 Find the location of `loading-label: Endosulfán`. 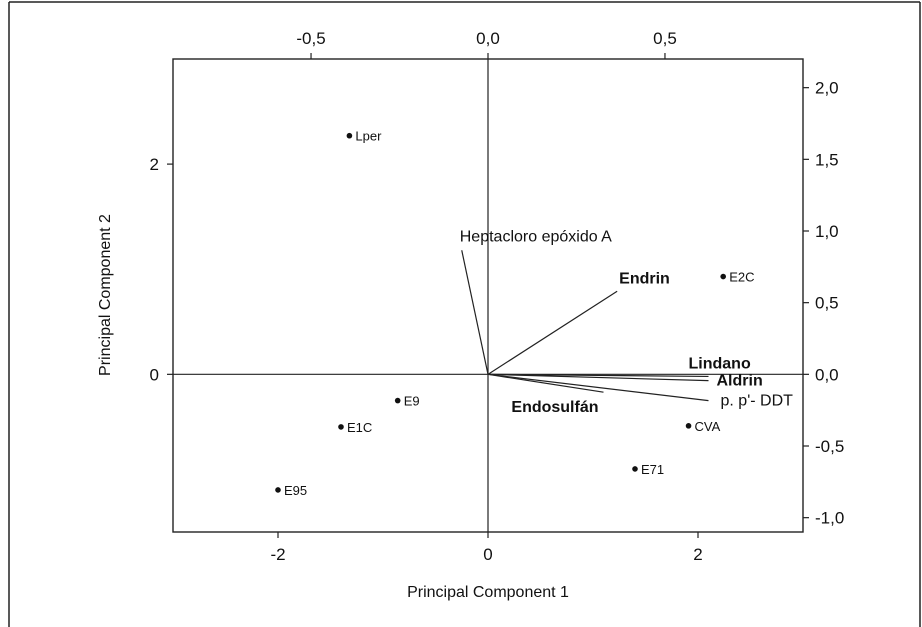

loading-label: Endosulfán is located at coordinates (554, 407).